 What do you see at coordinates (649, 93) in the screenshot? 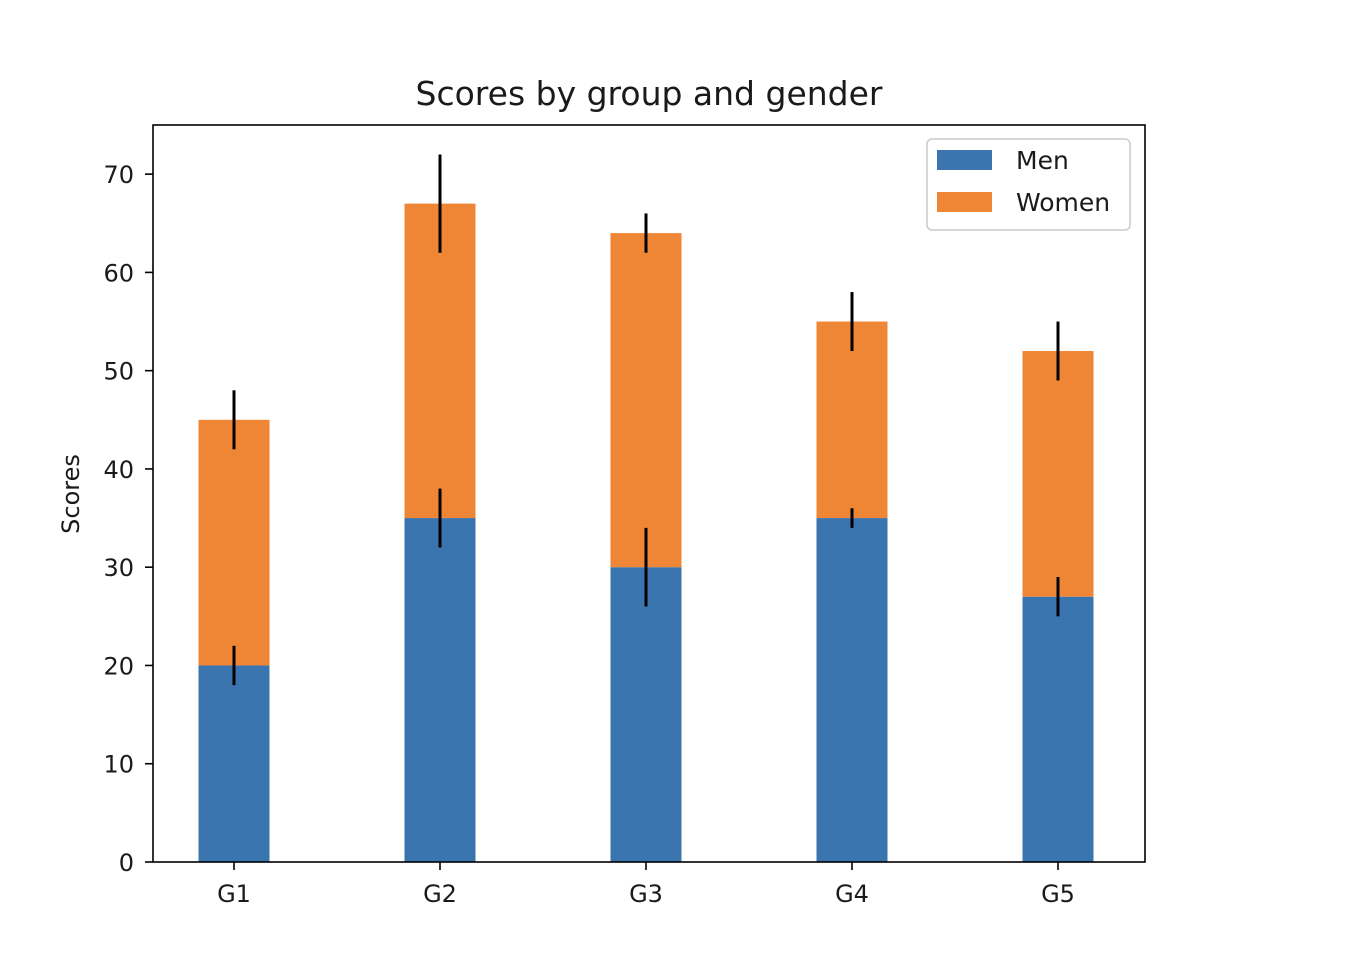
I see `chart-title: Scores by group and gender` at bounding box center [649, 93].